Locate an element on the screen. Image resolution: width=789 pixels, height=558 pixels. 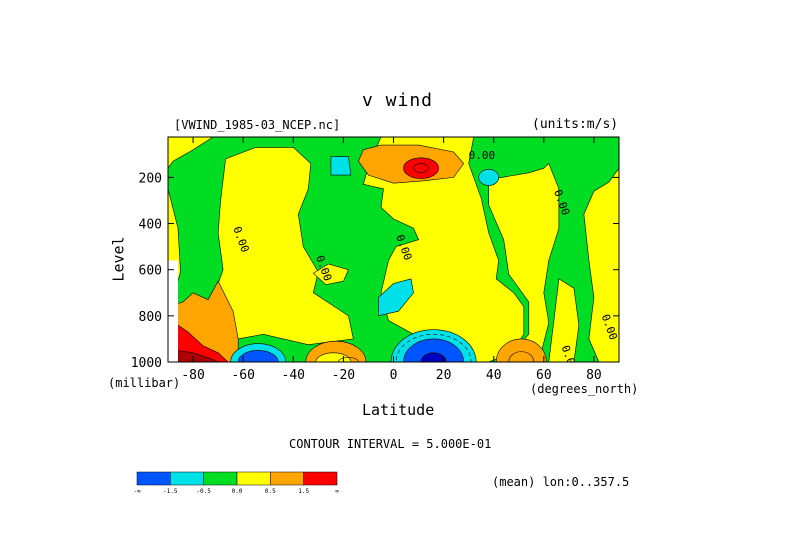
region-yellow-topleft is located at coordinates (191, 153).